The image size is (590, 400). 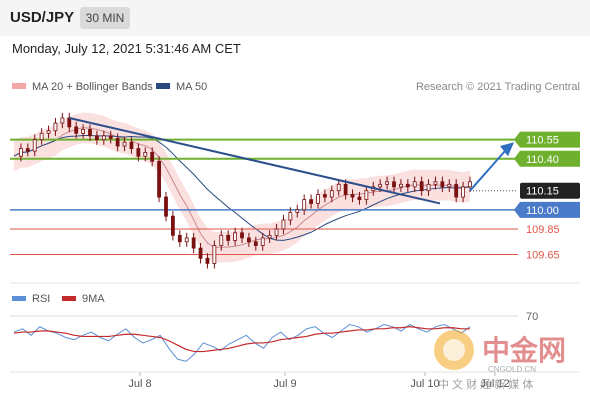 I want to click on downtrend-line, so click(x=255, y=160).